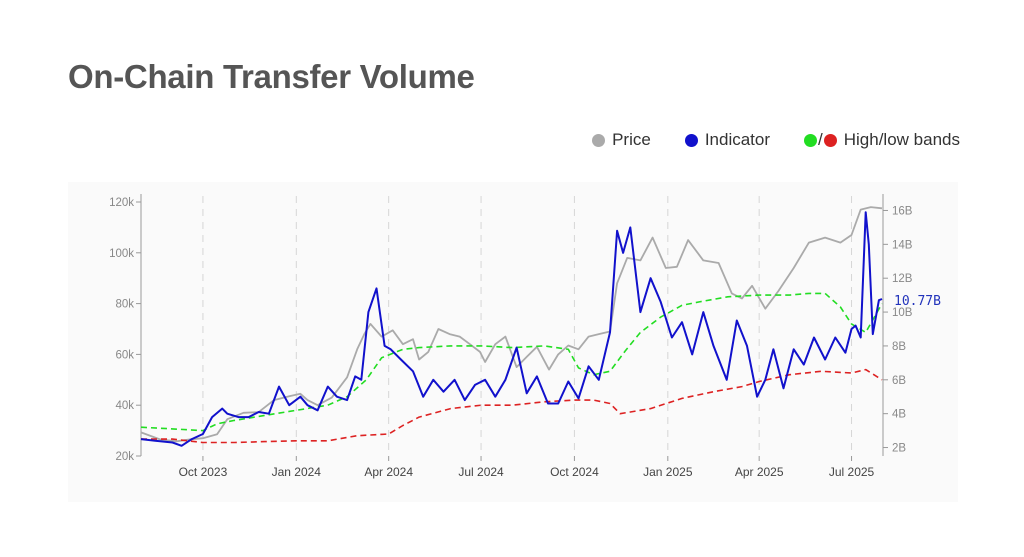 Image resolution: width=1024 pixels, height=557 pixels. What do you see at coordinates (902, 211) in the screenshot?
I see `y-right-tick-label: 16B` at bounding box center [902, 211].